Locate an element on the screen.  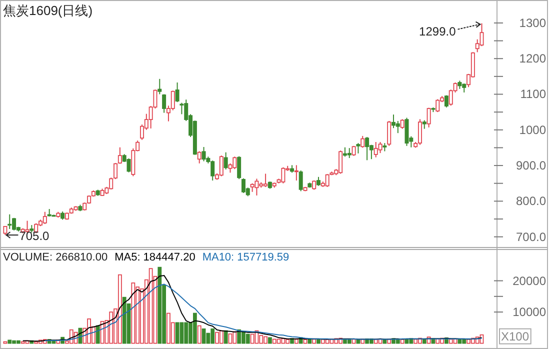
annotation: MA10: 157719.59 is located at coordinates (246, 258).